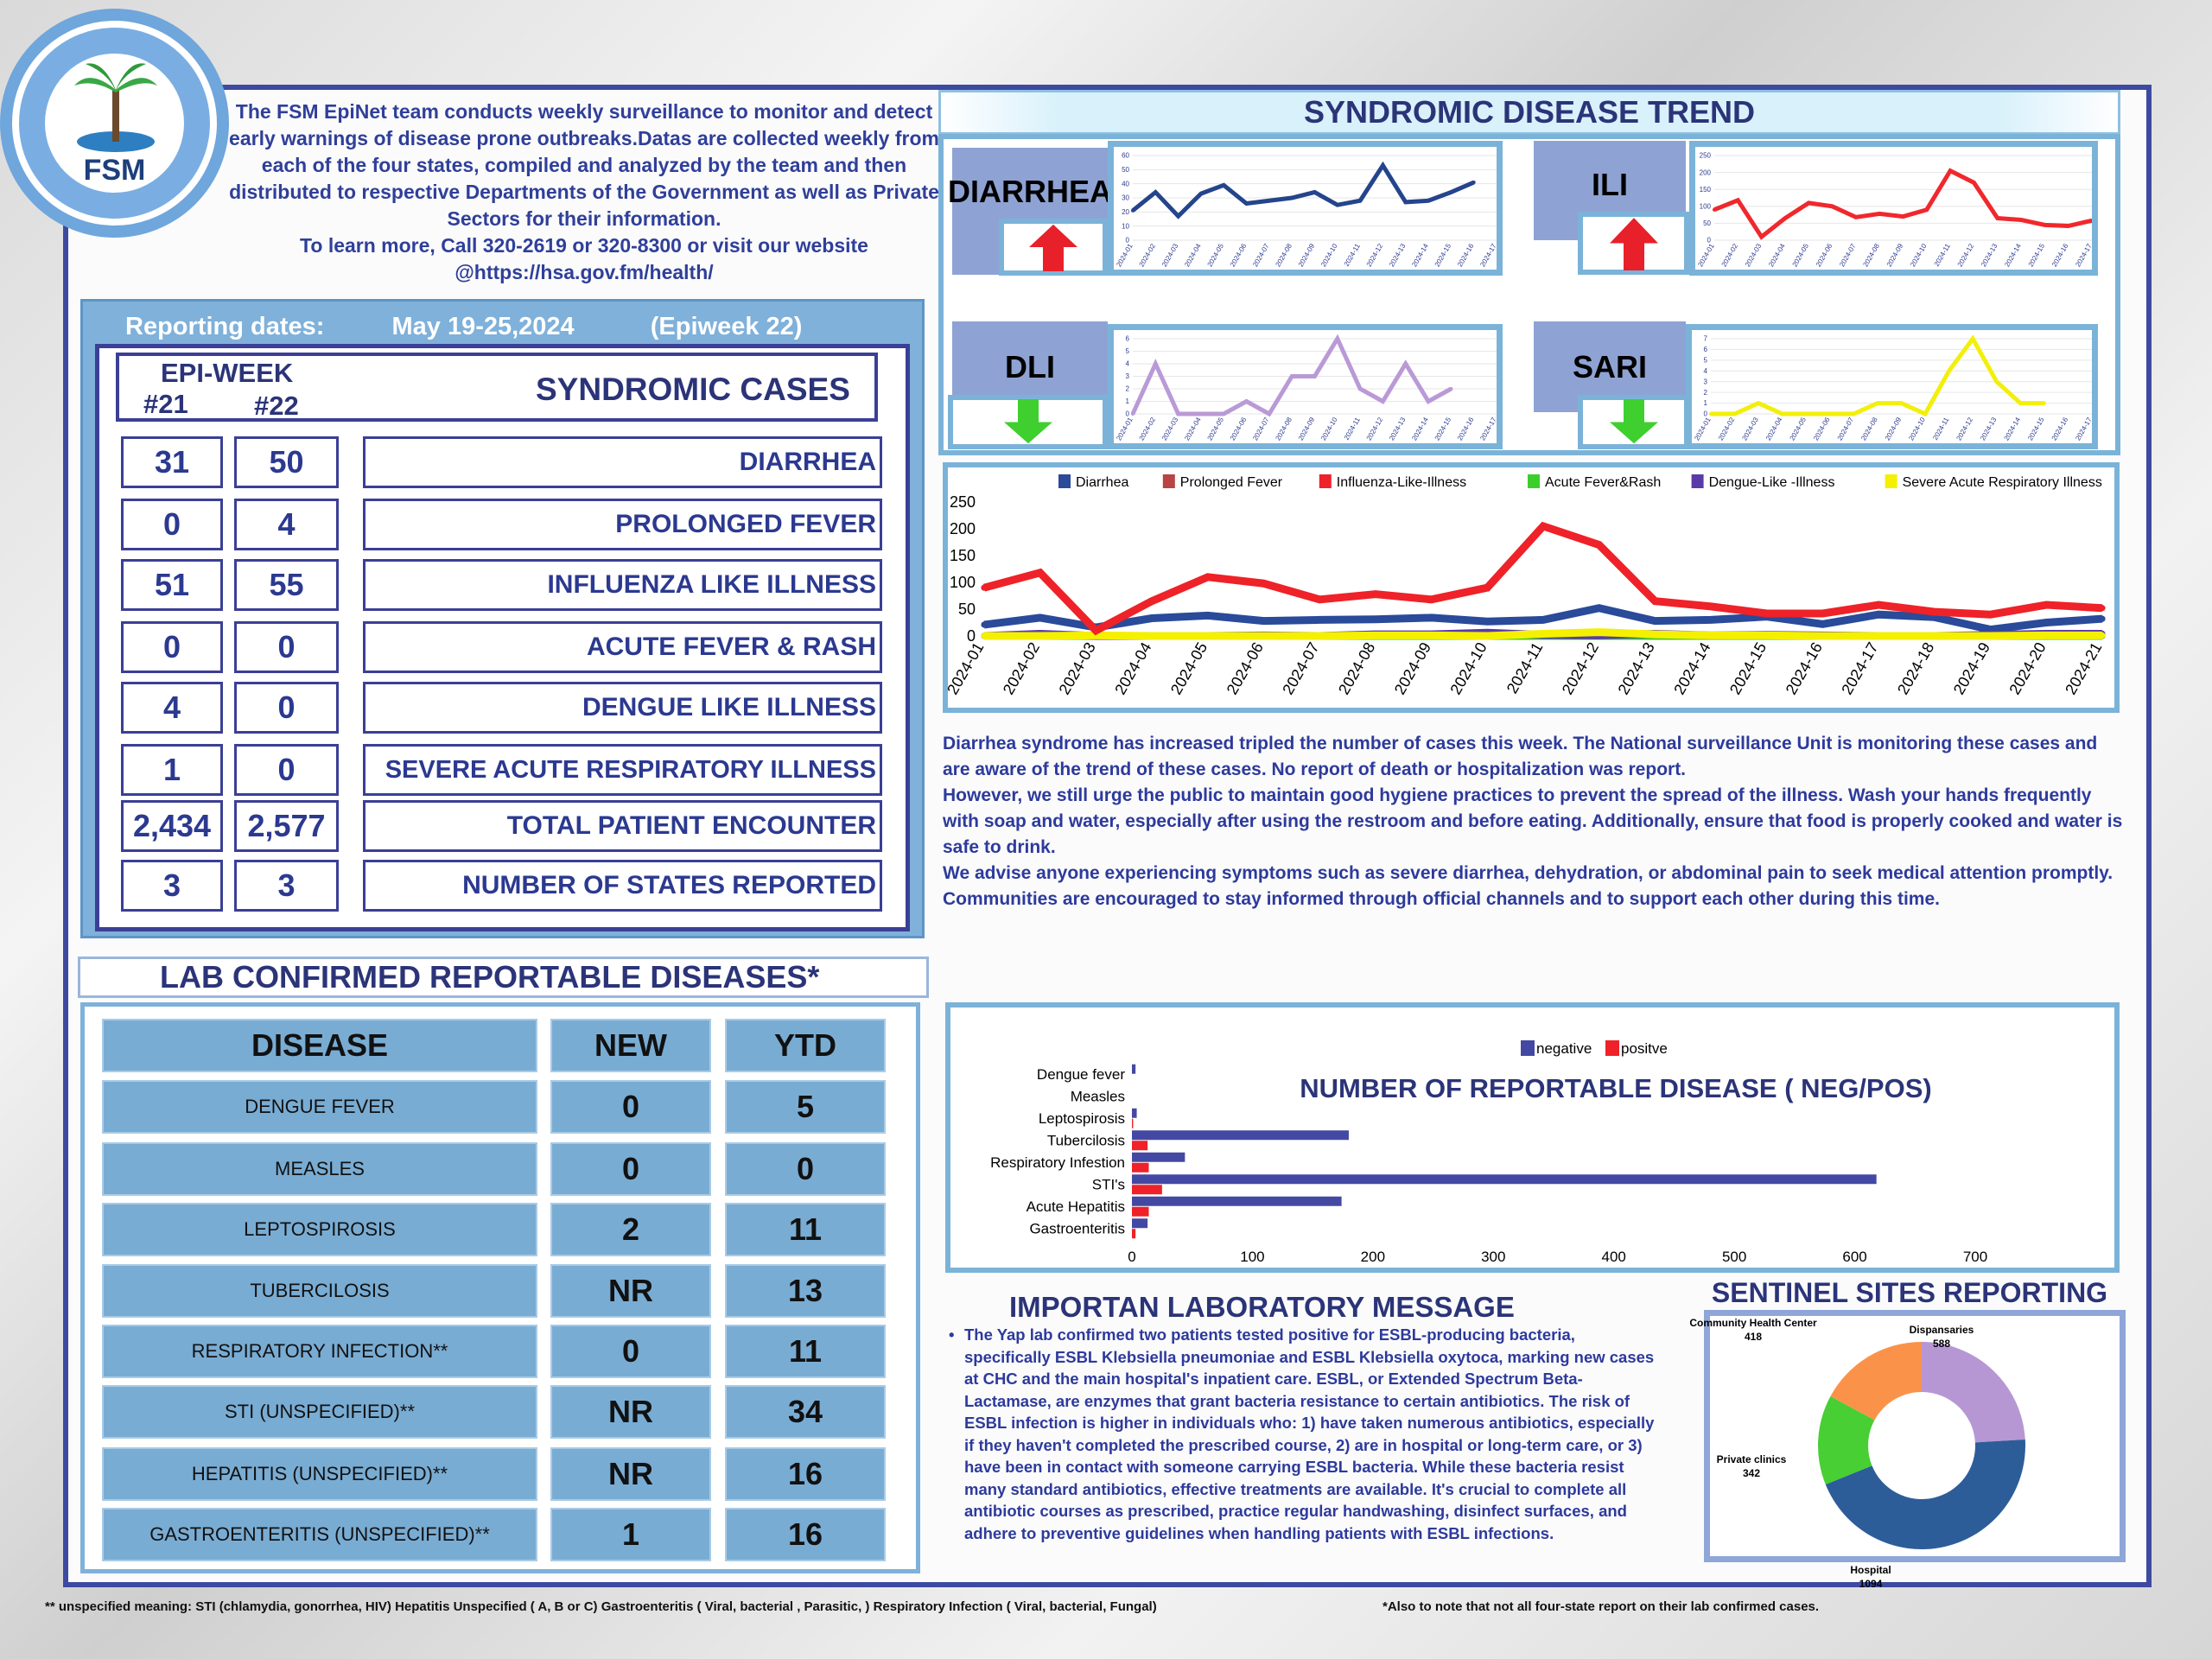 The height and width of the screenshot is (1659, 2212). Describe the element at coordinates (1125, 156) in the screenshot. I see `y-tick-label: 60` at that location.